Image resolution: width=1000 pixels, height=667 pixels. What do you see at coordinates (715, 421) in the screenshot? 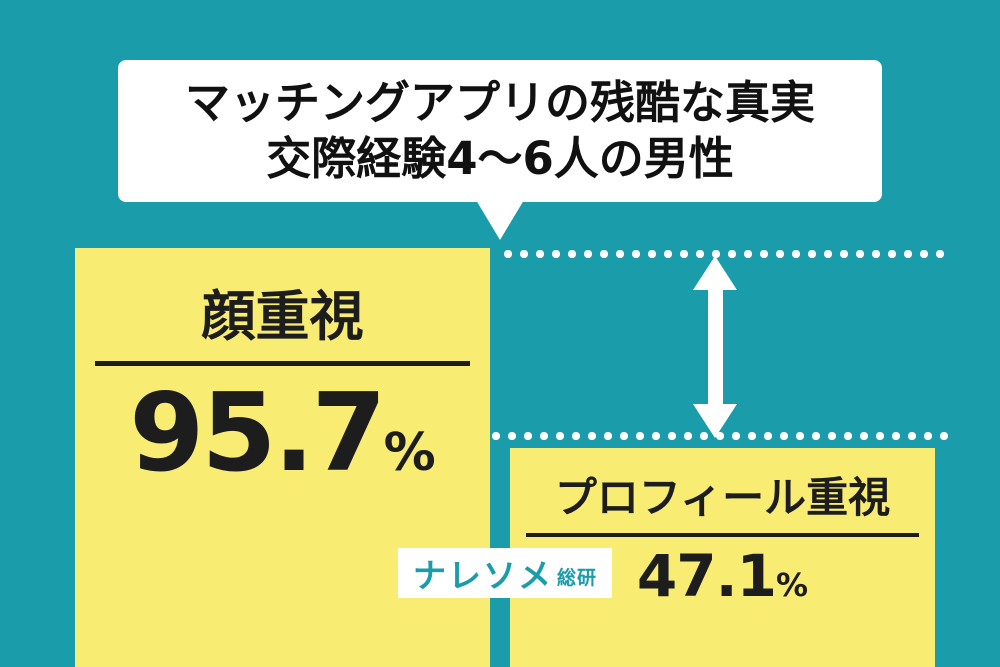
I see `arrow-down-icon` at bounding box center [715, 421].